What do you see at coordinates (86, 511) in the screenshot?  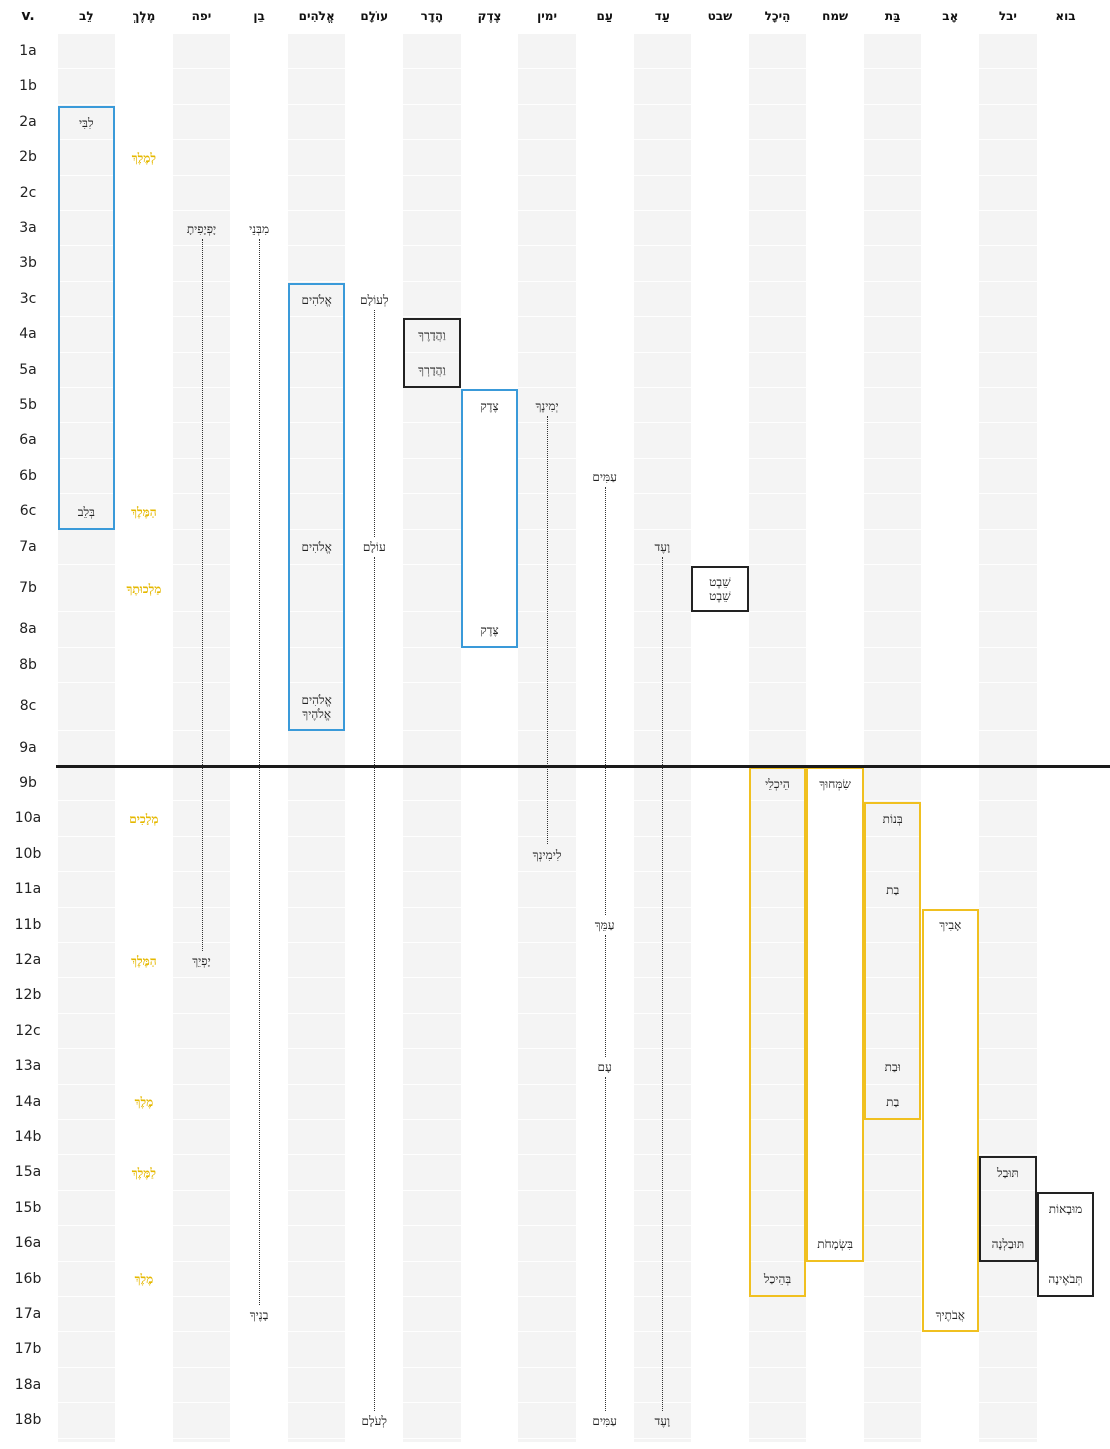 I see `hebrew-word: בְּלֵב` at bounding box center [86, 511].